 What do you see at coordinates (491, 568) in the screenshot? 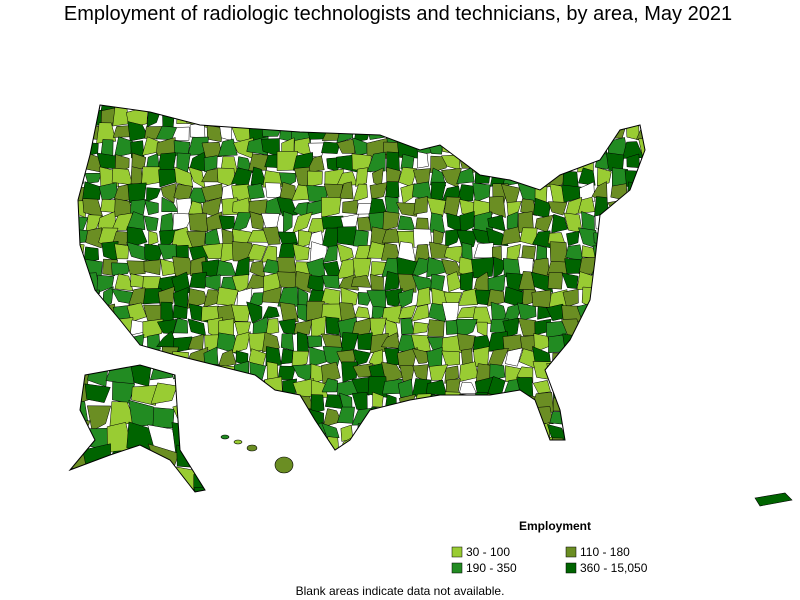
I see `legend-label: 190 - 350` at bounding box center [491, 568].